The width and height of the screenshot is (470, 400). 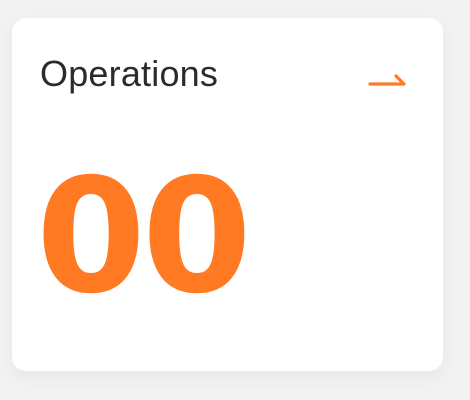 I want to click on arrow-right-icon, so click(x=388, y=78).